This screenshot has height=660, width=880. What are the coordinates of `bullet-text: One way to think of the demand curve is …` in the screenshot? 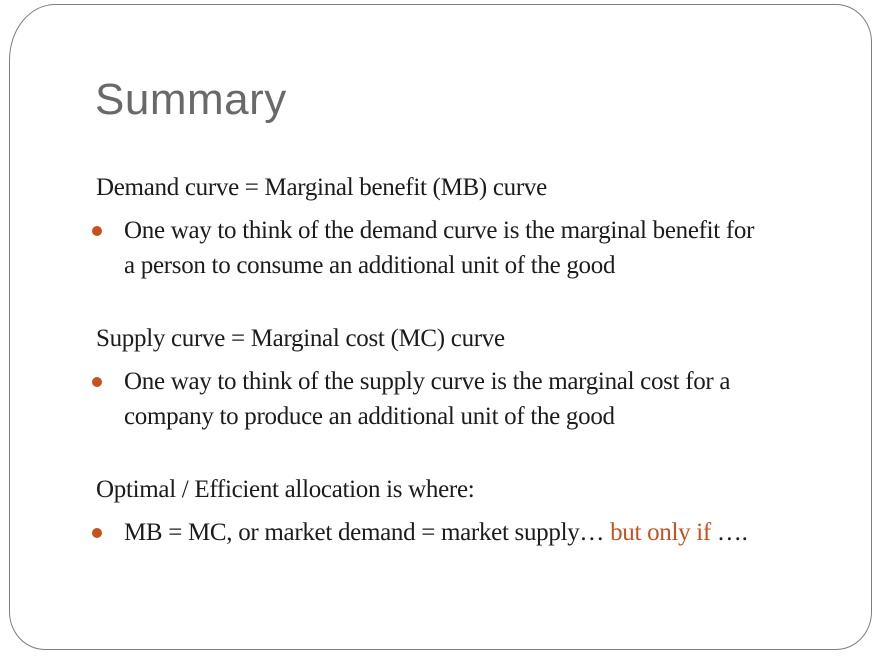 It's located at (439, 248).